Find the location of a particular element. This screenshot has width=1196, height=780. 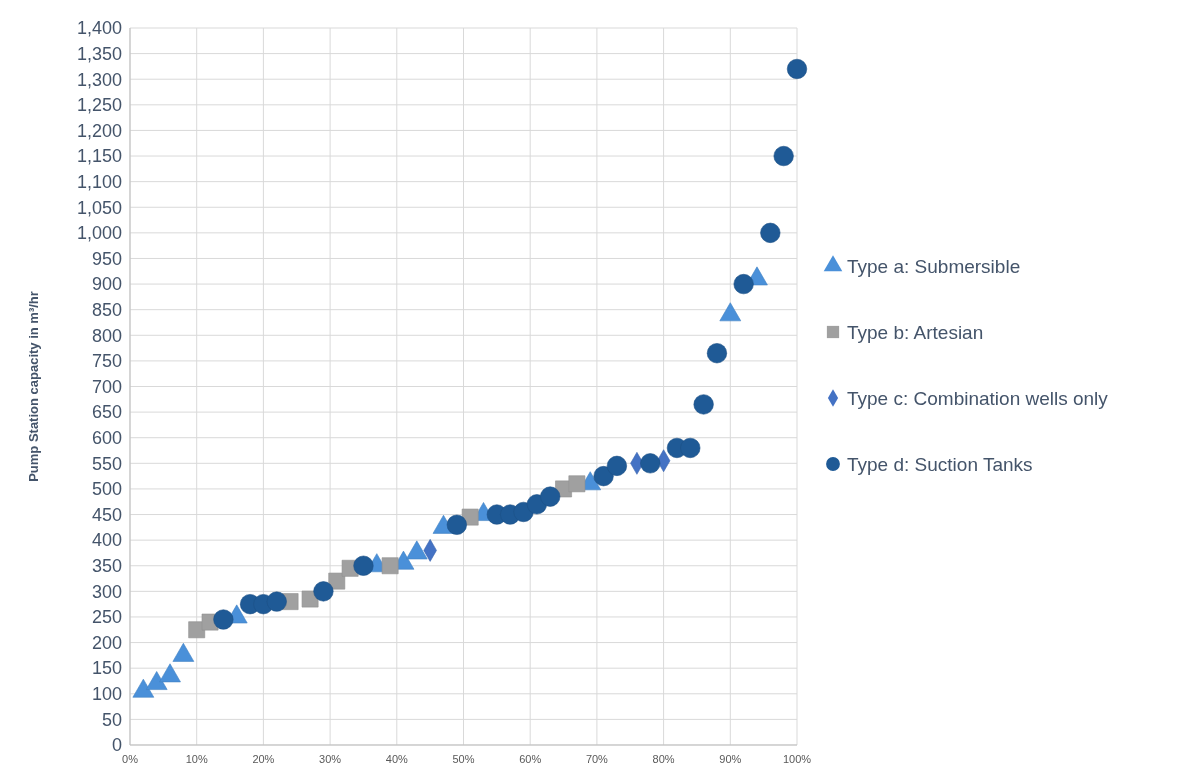

legend-label: Type d: Suction Tanks is located at coordinates (940, 464).